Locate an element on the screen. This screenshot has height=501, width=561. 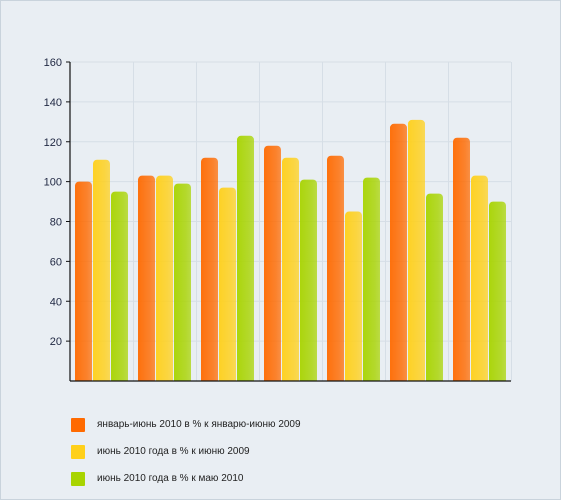
y-tick-label: 40 is located at coordinates (56, 302).